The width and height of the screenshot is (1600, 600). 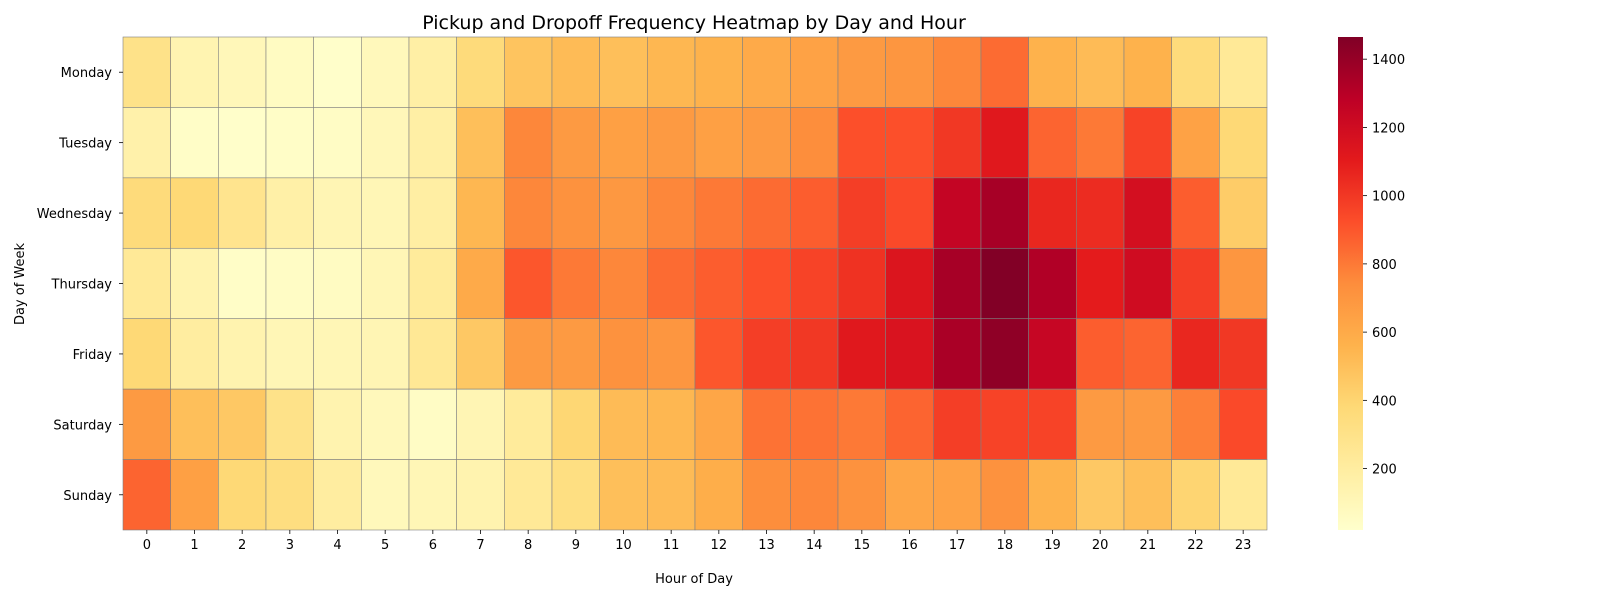 What do you see at coordinates (1195, 545) in the screenshot?
I see `x-tick-label: 22` at bounding box center [1195, 545].